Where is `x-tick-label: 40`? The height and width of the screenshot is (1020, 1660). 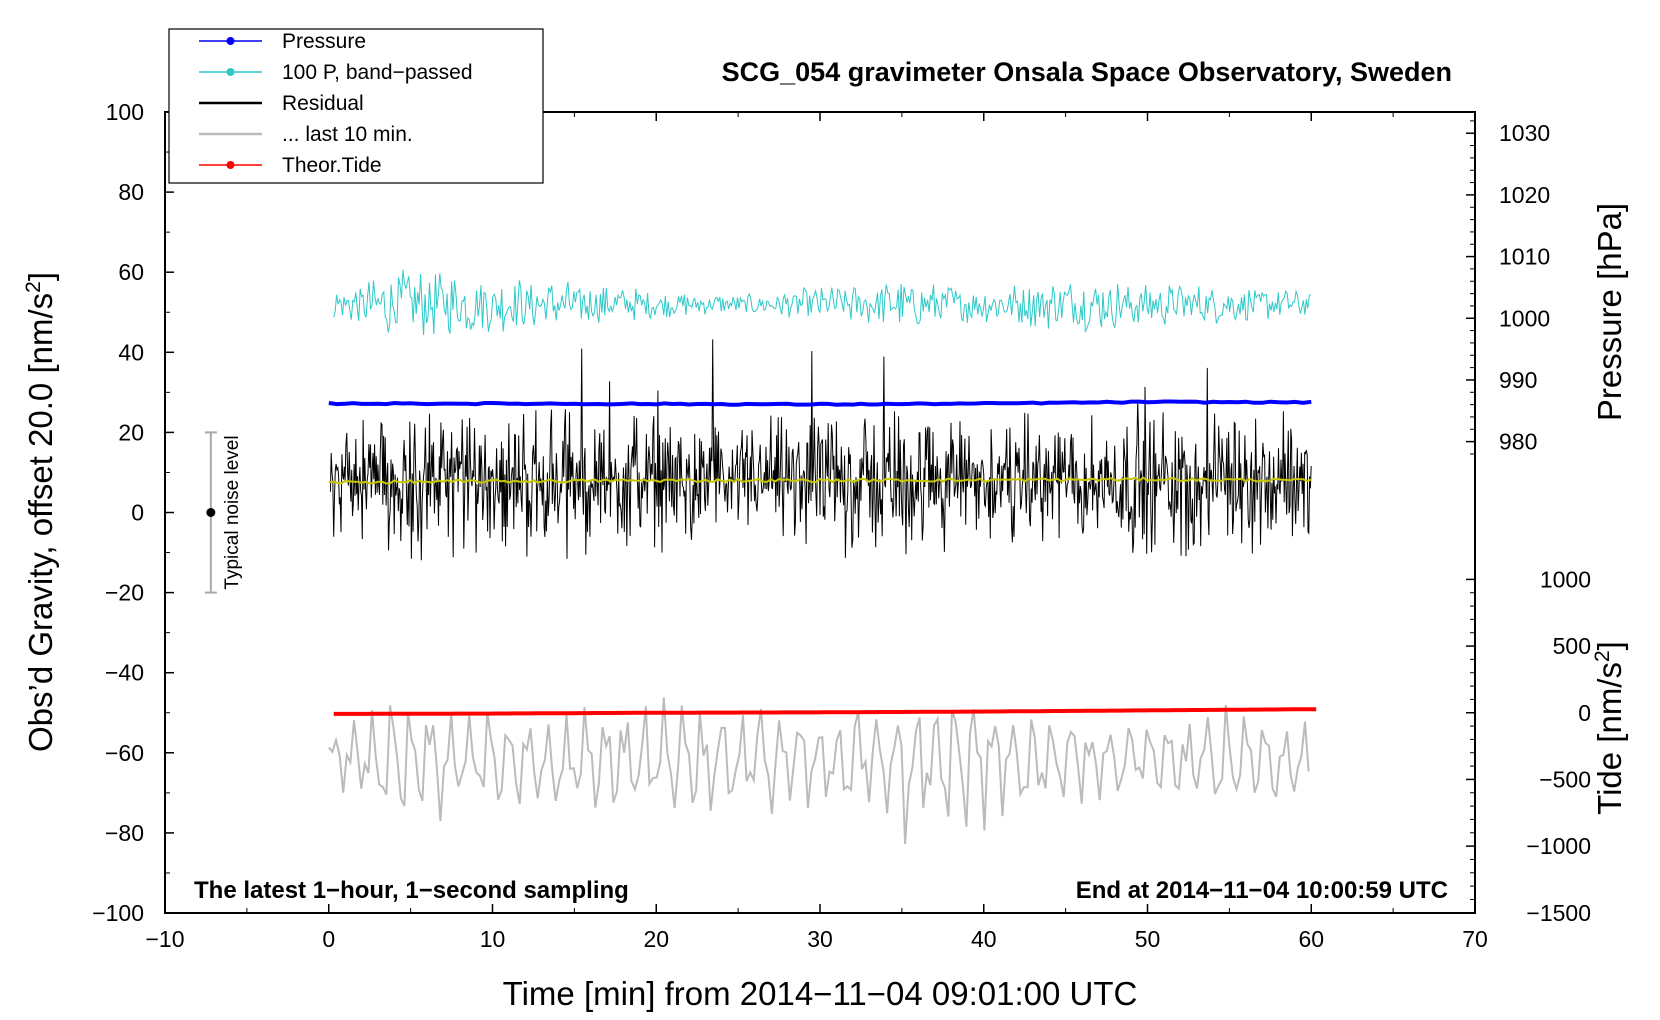
x-tick-label: 40 is located at coordinates (984, 939).